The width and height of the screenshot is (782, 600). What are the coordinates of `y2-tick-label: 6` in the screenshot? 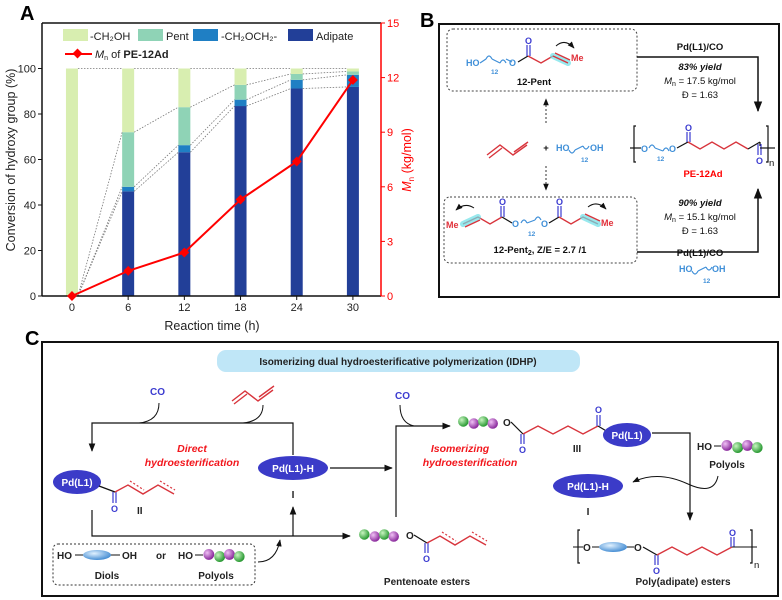 It's located at (390, 188).